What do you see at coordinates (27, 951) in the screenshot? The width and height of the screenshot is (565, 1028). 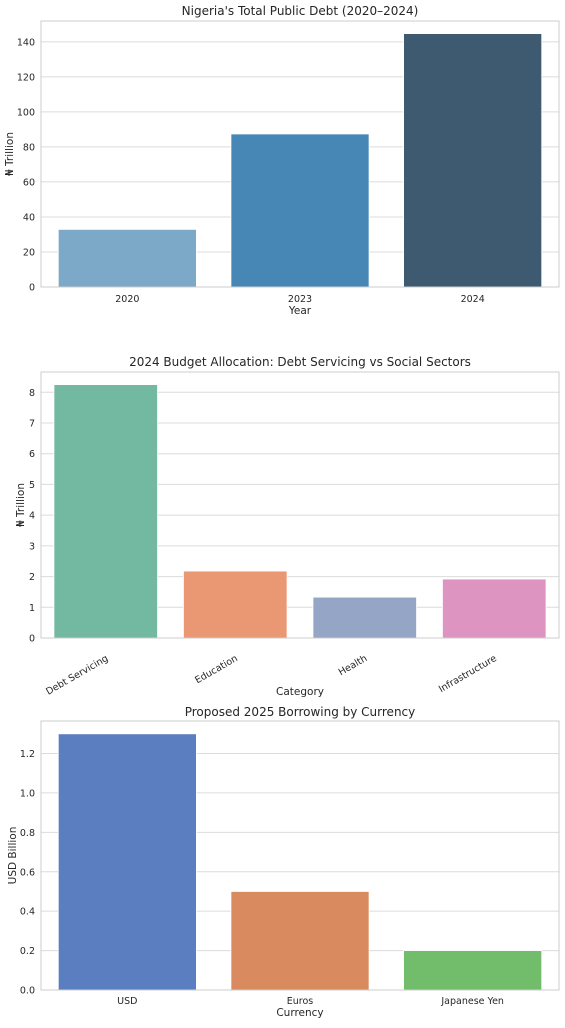 I see `y-tick-label: 0.2` at bounding box center [27, 951].